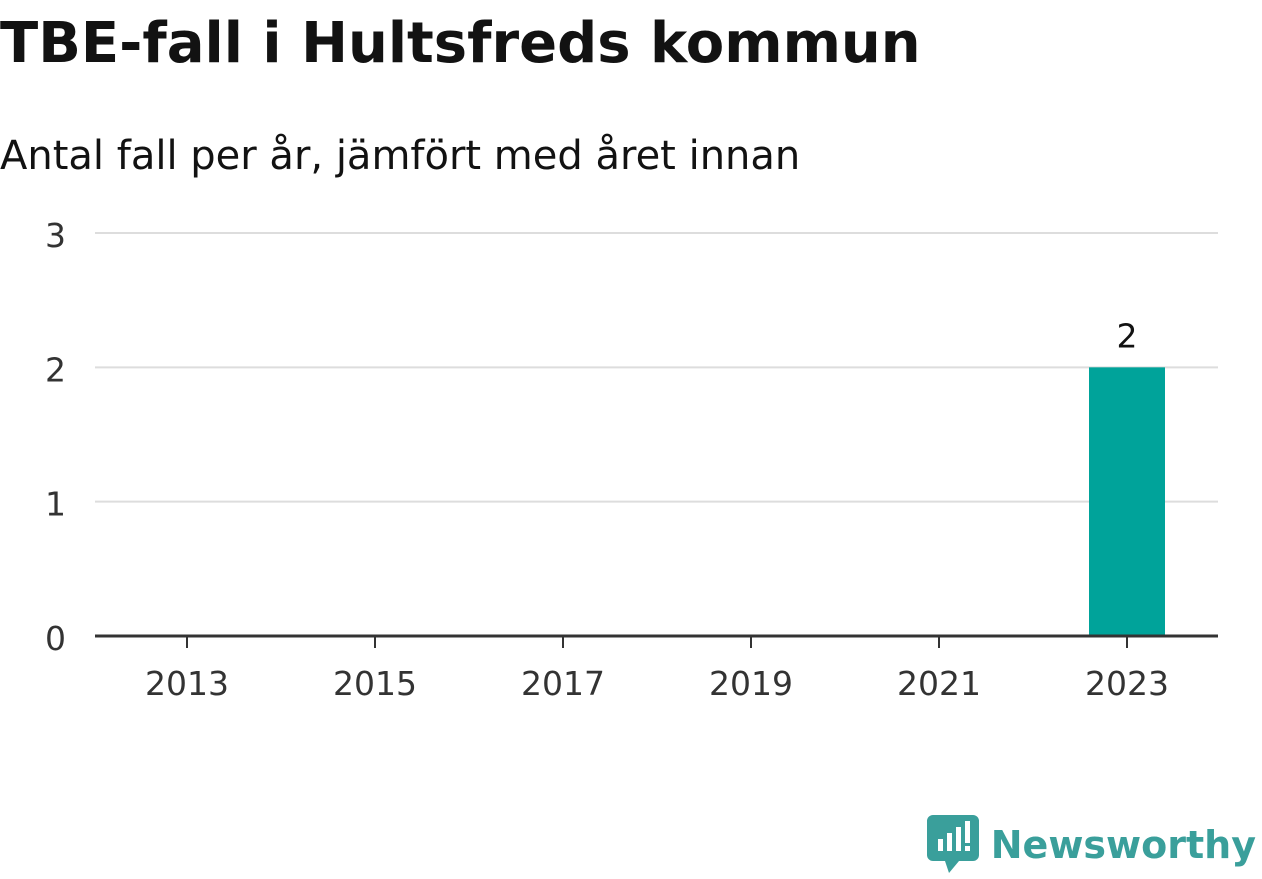  What do you see at coordinates (751, 683) in the screenshot?
I see `x-tick-label: 2019` at bounding box center [751, 683].